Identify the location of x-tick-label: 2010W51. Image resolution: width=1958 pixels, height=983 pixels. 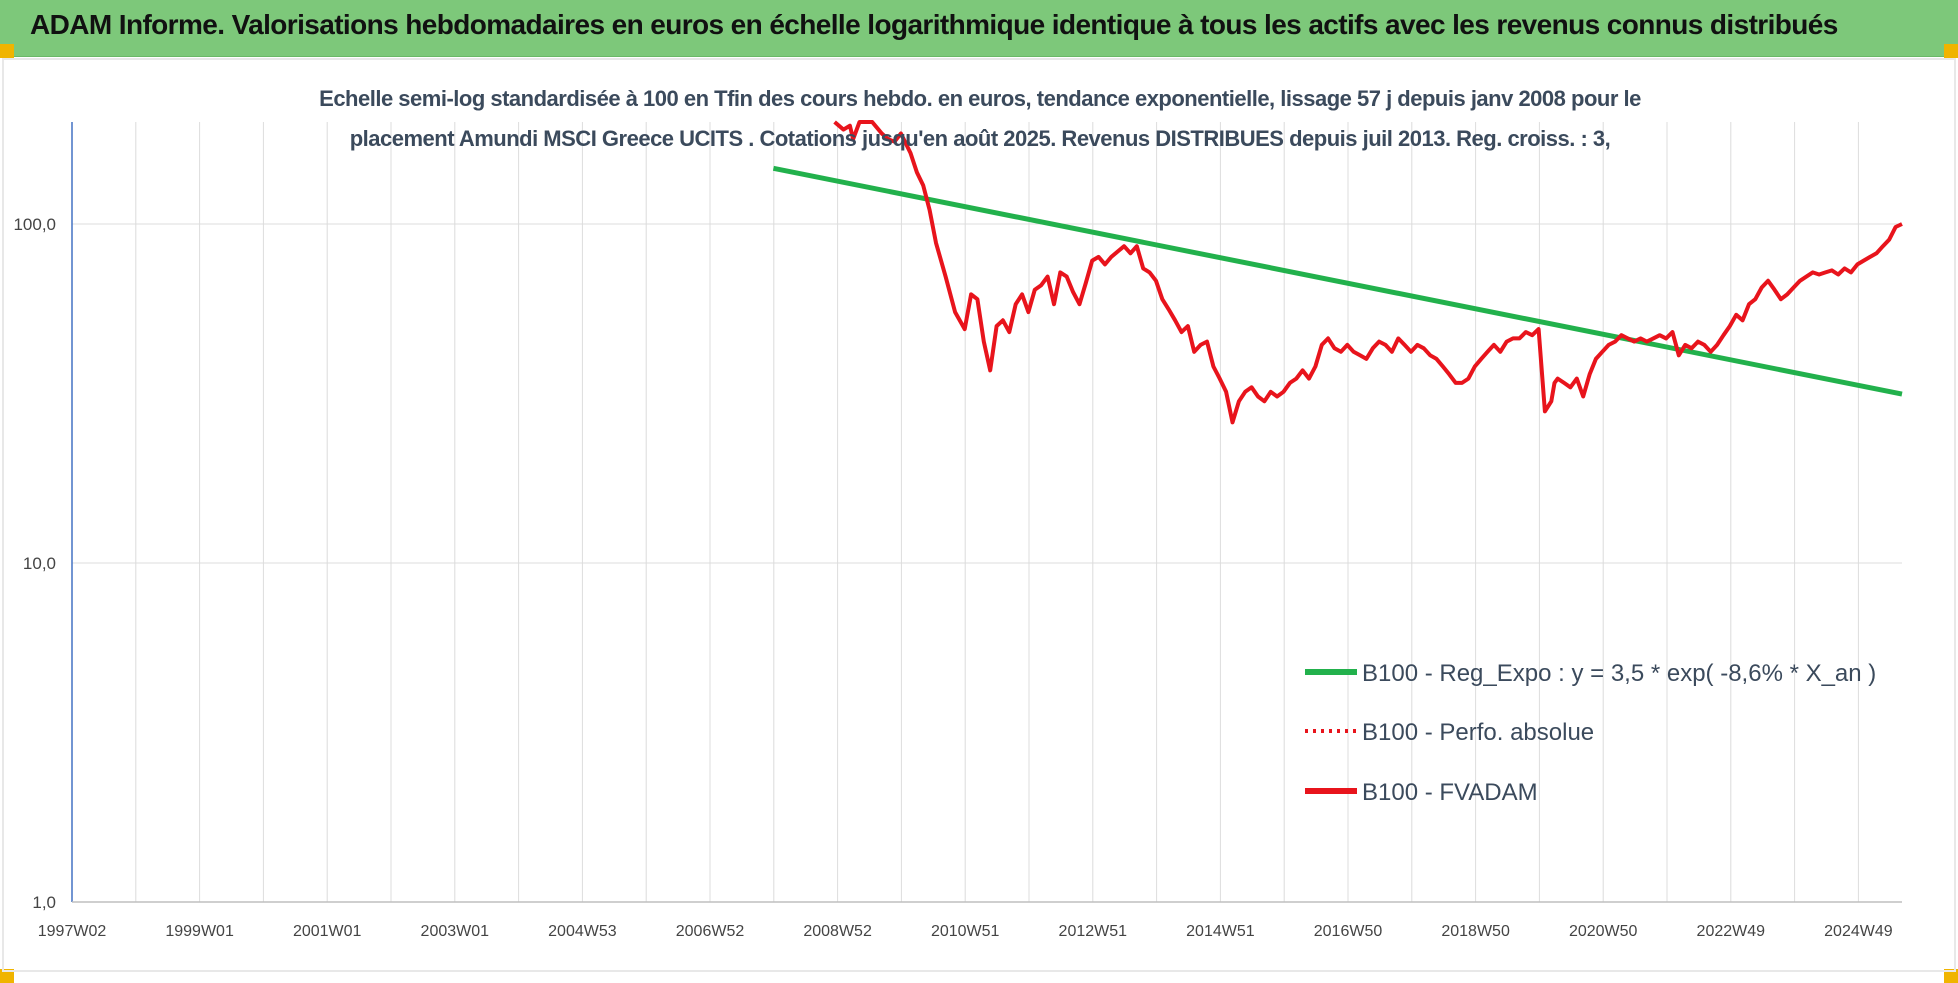
(965, 931).